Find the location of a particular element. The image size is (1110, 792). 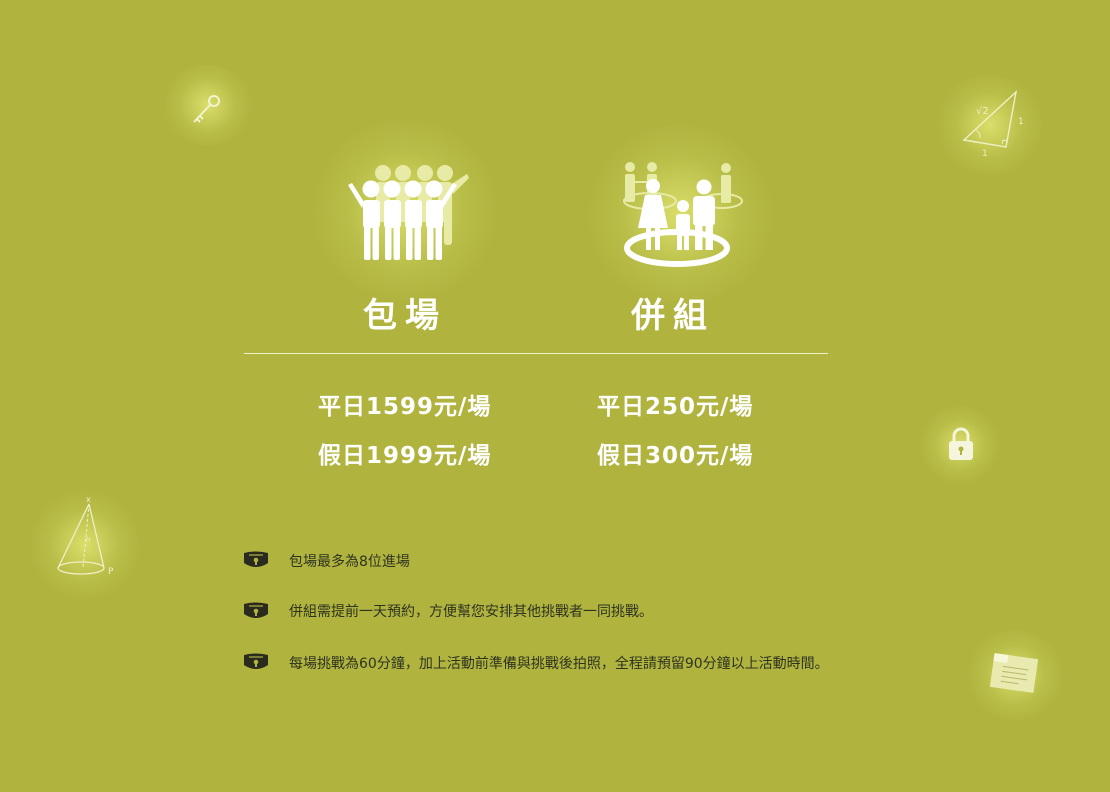

cone-doodle-icon: x P h is located at coordinates (85, 536).